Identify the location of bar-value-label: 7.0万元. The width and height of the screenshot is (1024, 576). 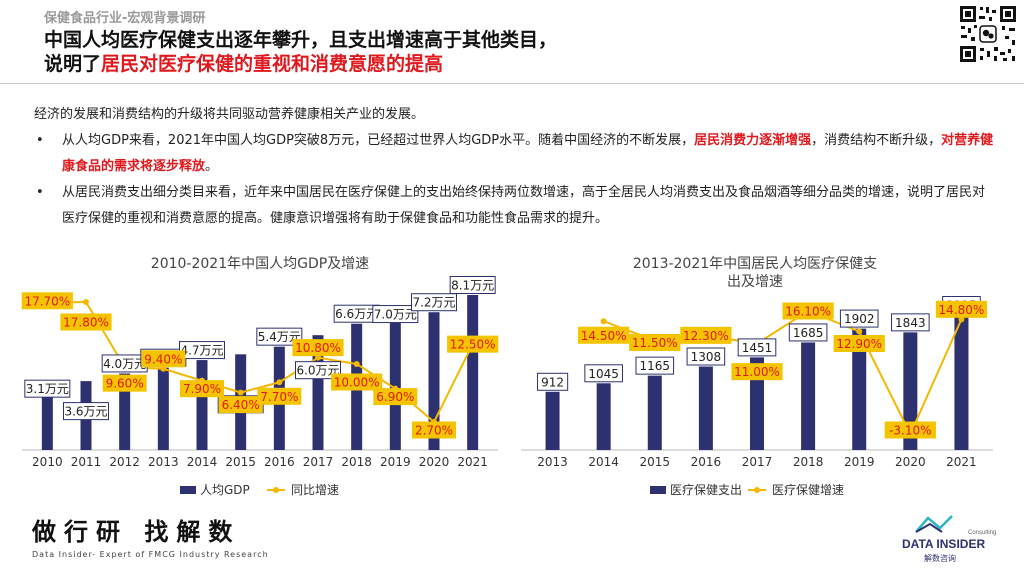
(395, 315).